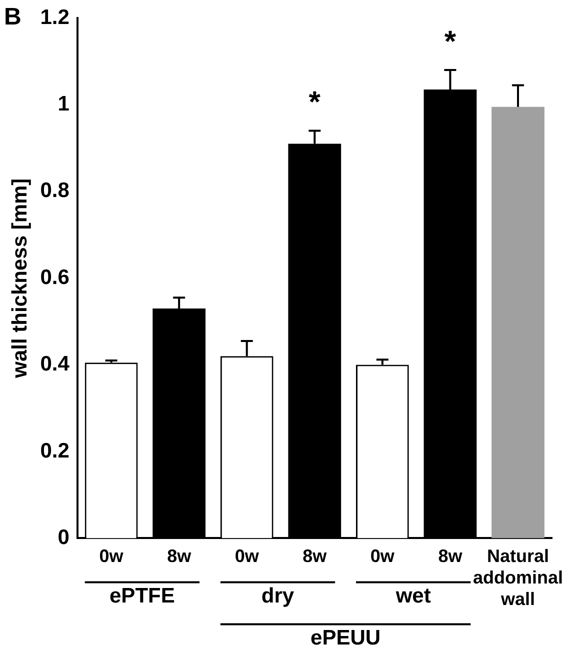 The height and width of the screenshot is (659, 572). Describe the element at coordinates (55, 17) in the screenshot. I see `y-tick-label: 1.2` at that location.